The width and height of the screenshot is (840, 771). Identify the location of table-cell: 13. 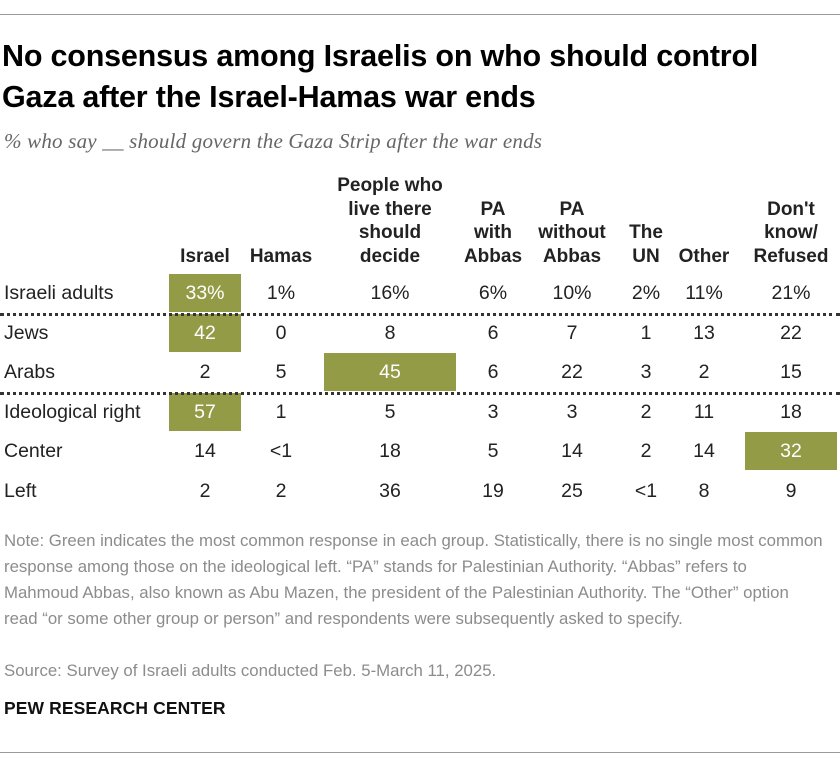
(704, 333).